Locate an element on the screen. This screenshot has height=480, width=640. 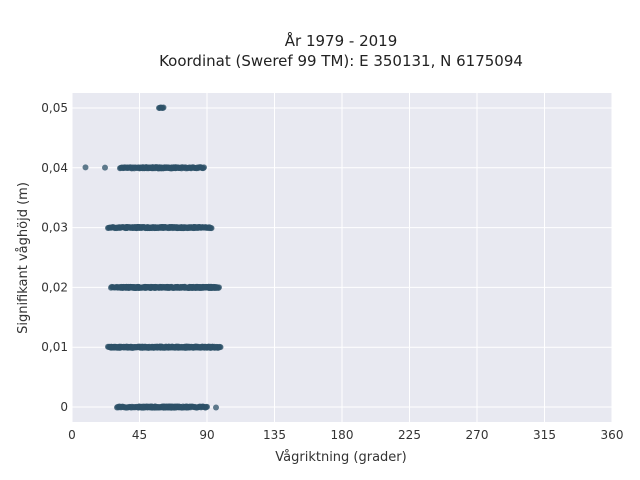
x-tick-label: 315 is located at coordinates (544, 435).